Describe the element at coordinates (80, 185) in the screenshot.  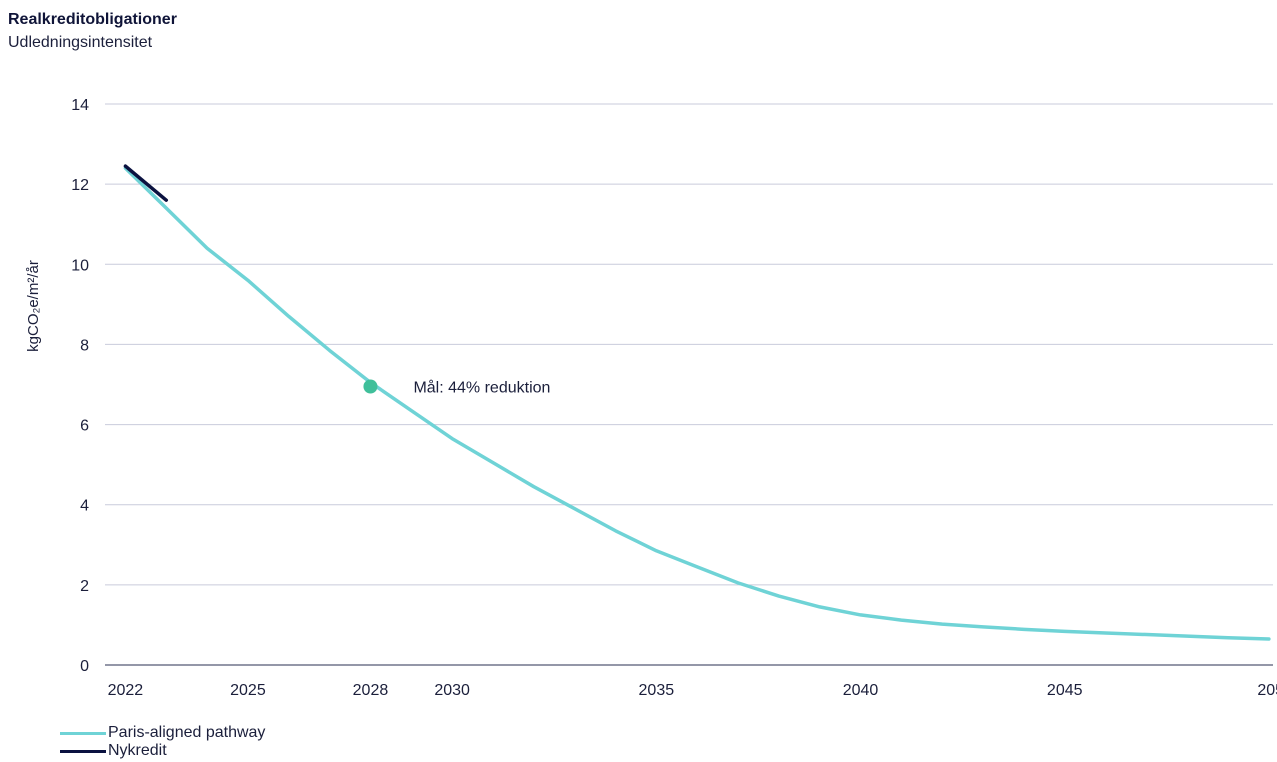
I see `y-tick-label: 12` at that location.